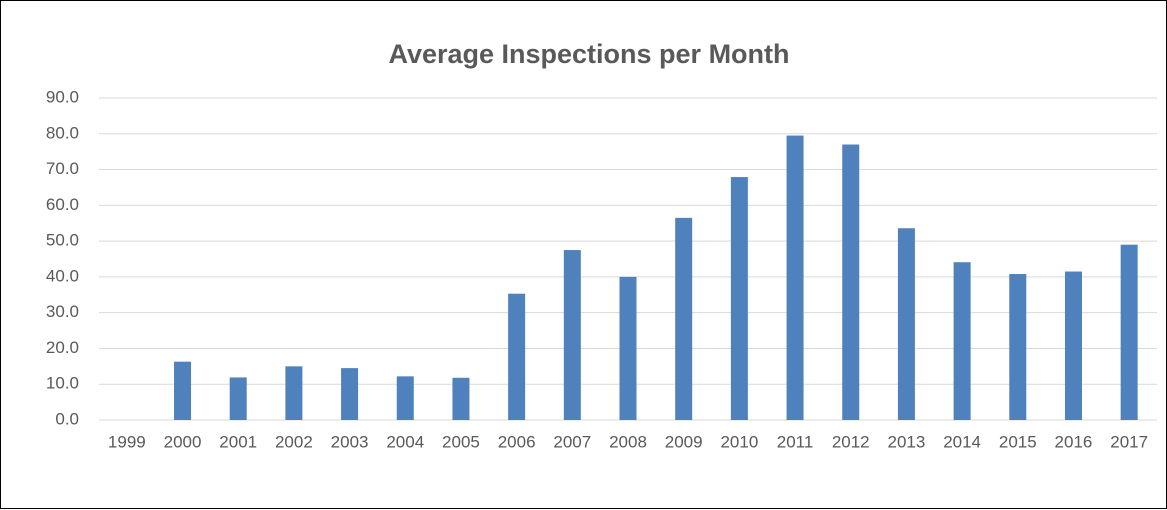 This screenshot has height=510, width=1167. What do you see at coordinates (739, 441) in the screenshot?
I see `x-tick-label: 2010` at bounding box center [739, 441].